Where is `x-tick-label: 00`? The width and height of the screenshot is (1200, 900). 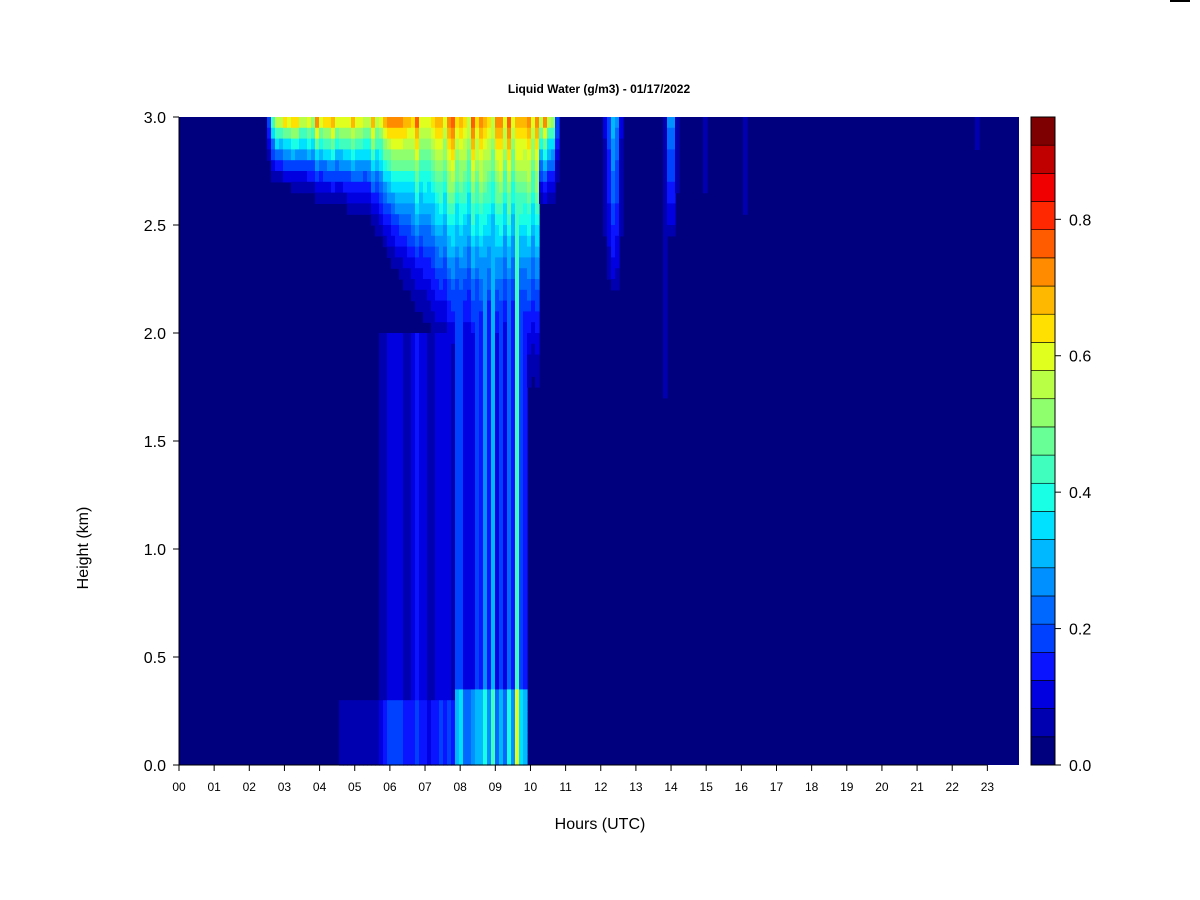 x-tick-label: 00 is located at coordinates (179, 787).